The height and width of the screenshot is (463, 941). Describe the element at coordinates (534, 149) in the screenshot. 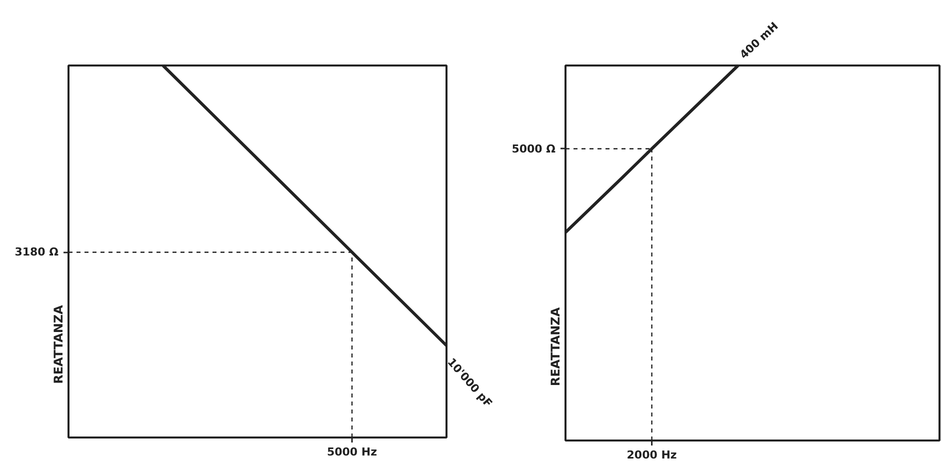

I see `ref-line-label: 5000 Ω` at that location.